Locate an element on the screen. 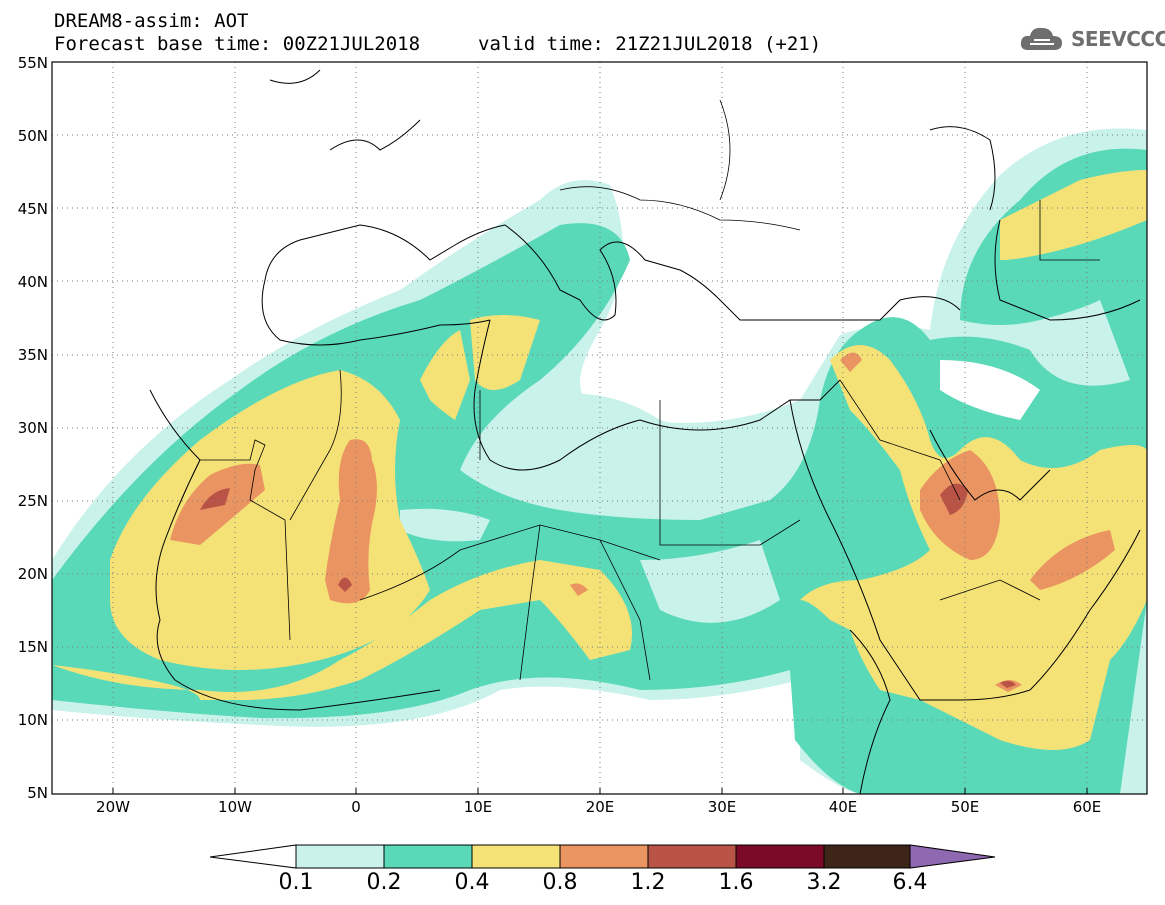 The width and height of the screenshot is (1165, 905). lon-label: 10W is located at coordinates (235, 807).